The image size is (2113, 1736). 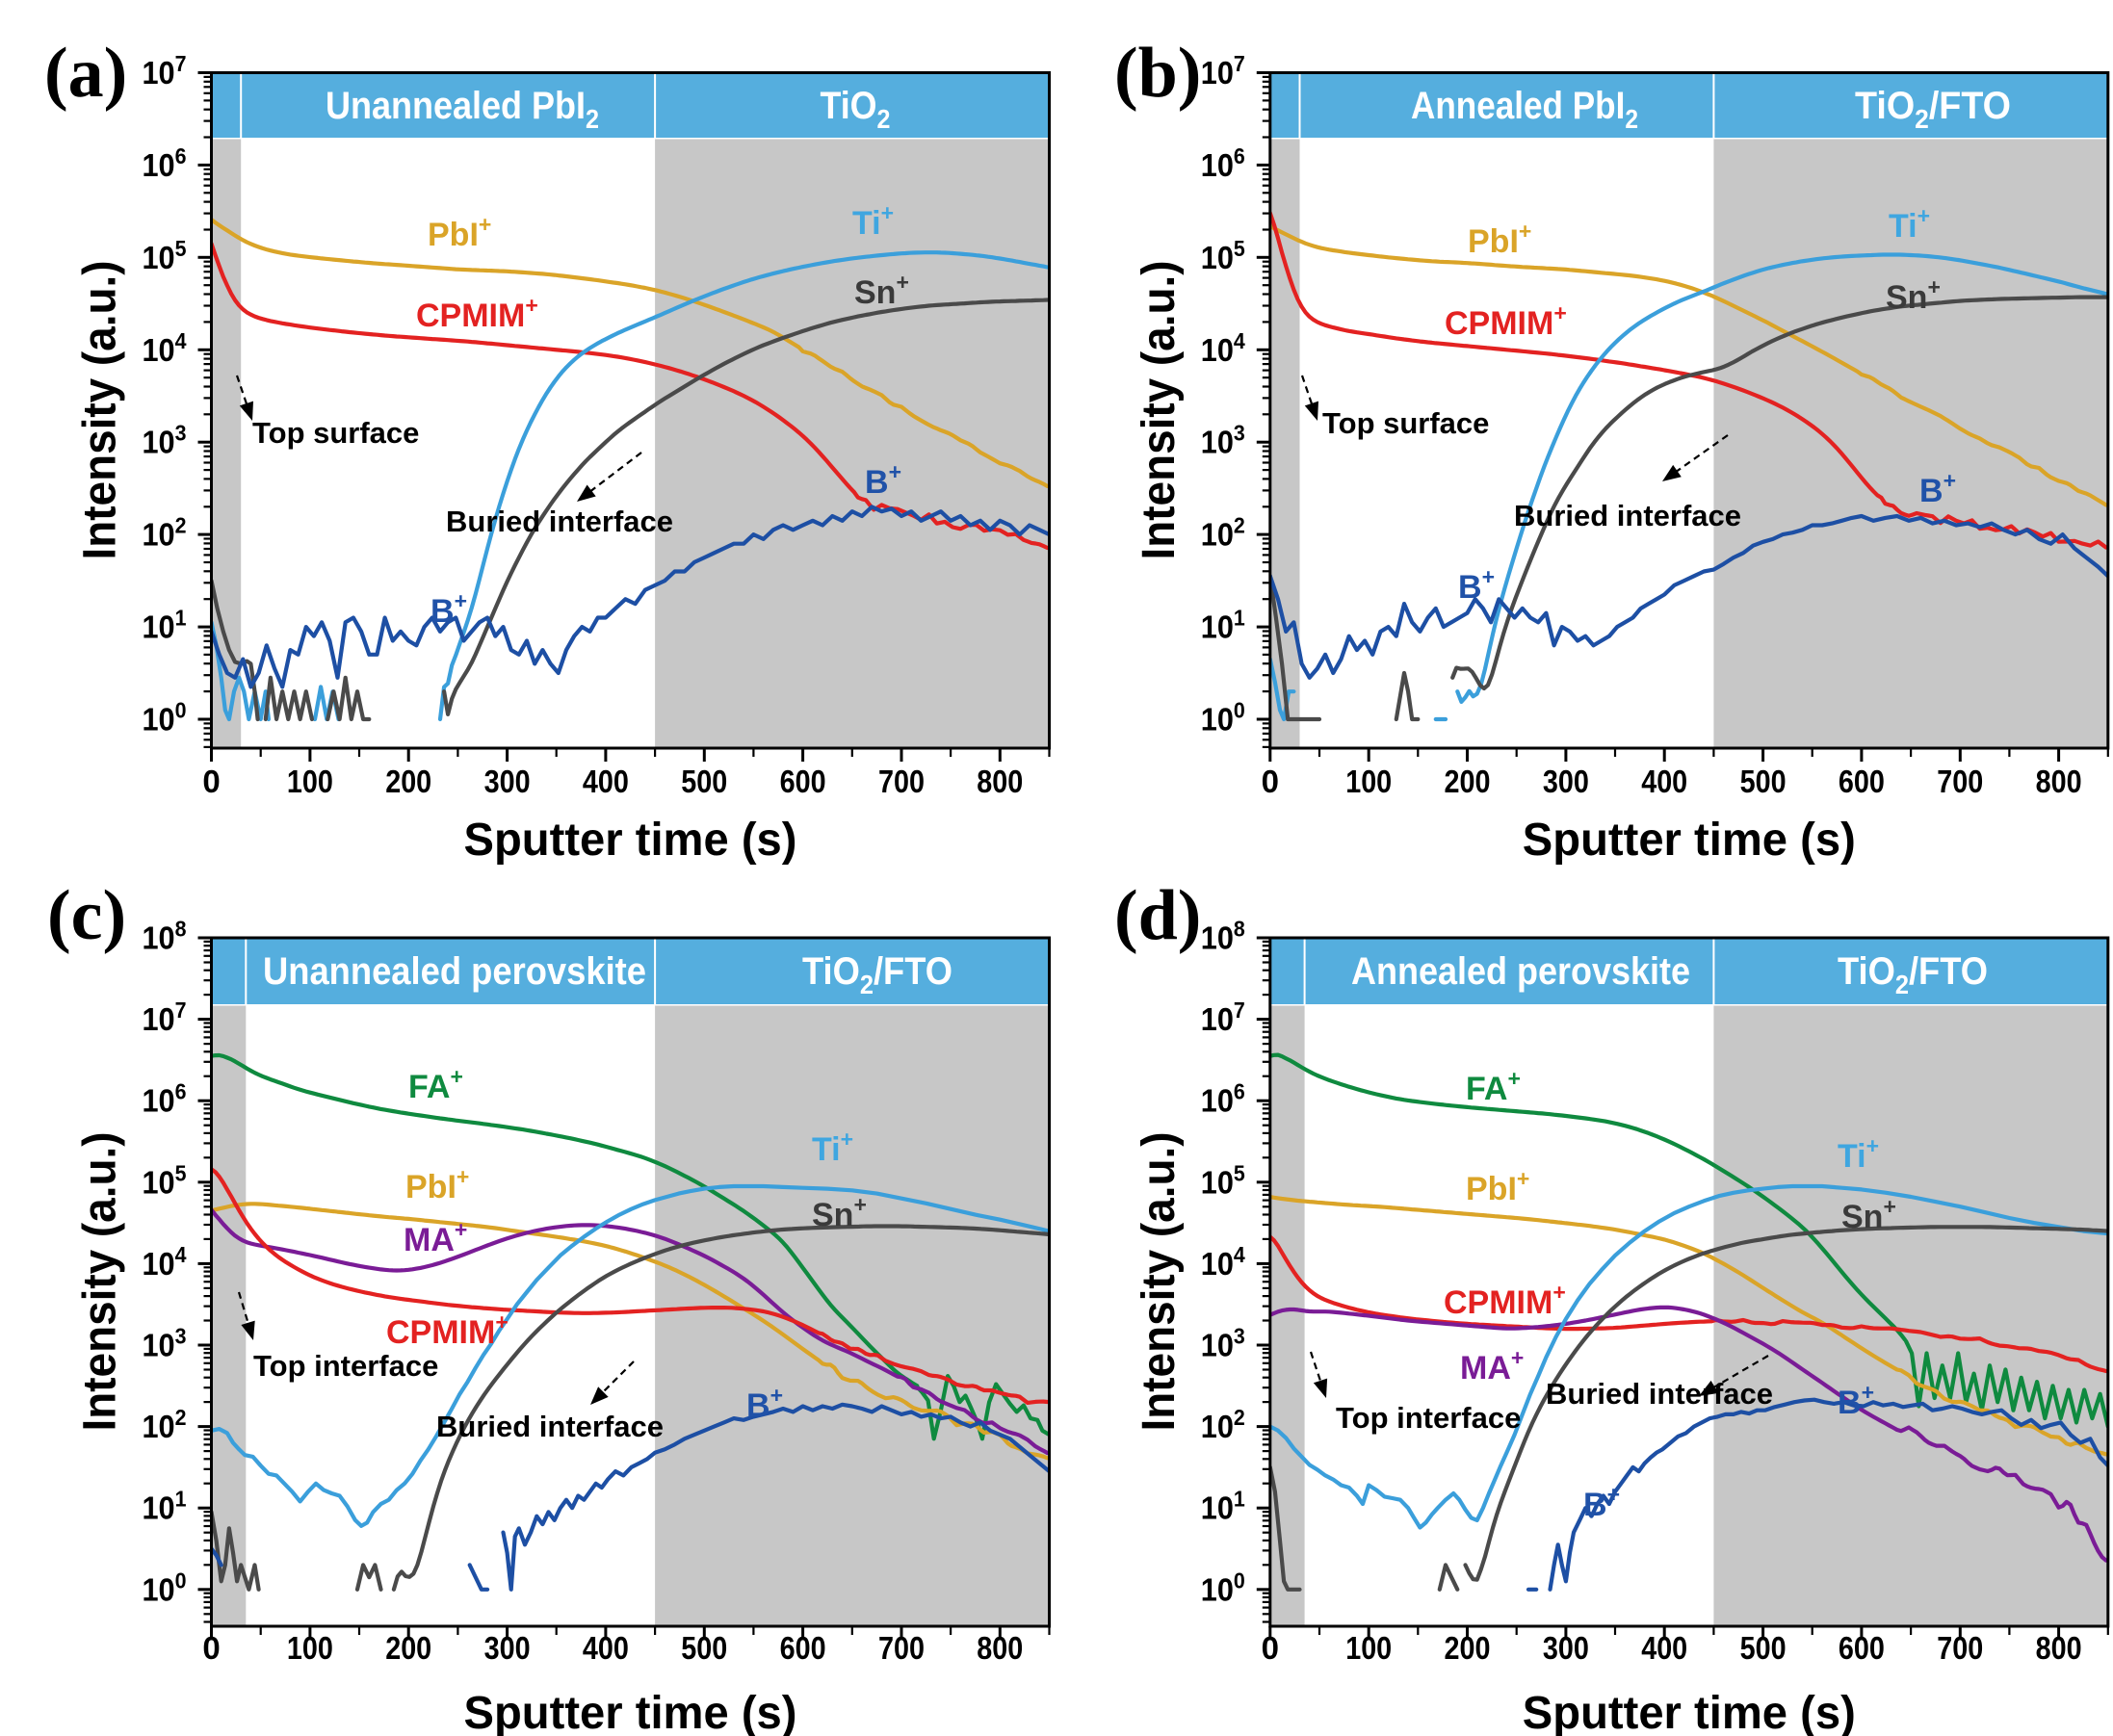 I want to click on svg-text: (d), so click(x=1157, y=915).